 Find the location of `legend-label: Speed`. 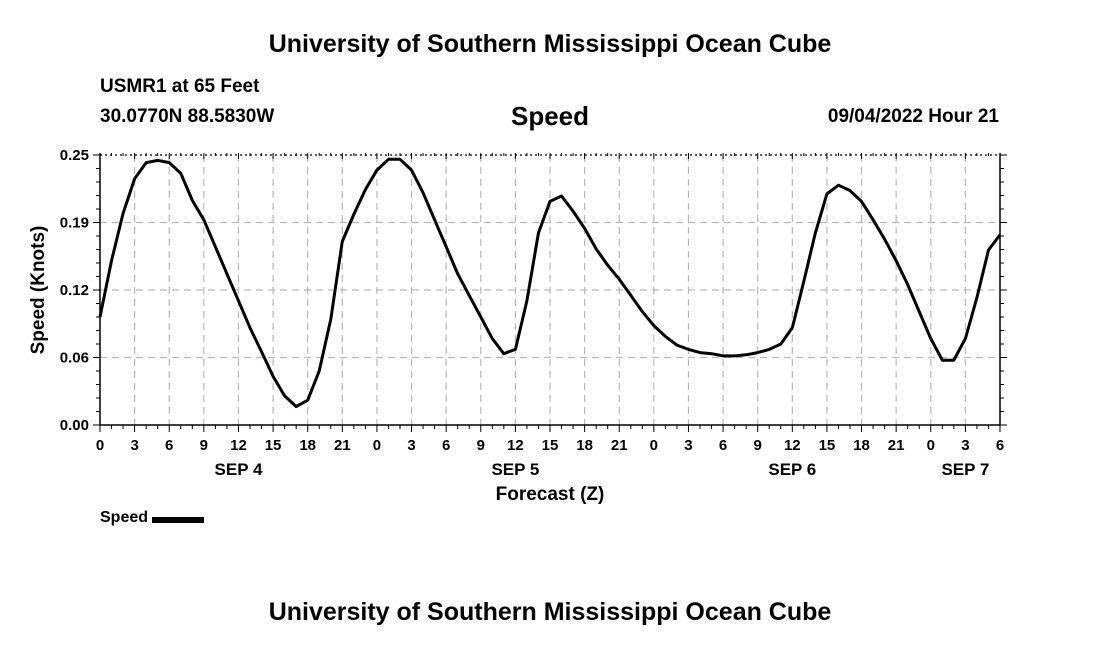

legend-label: Speed is located at coordinates (124, 517).